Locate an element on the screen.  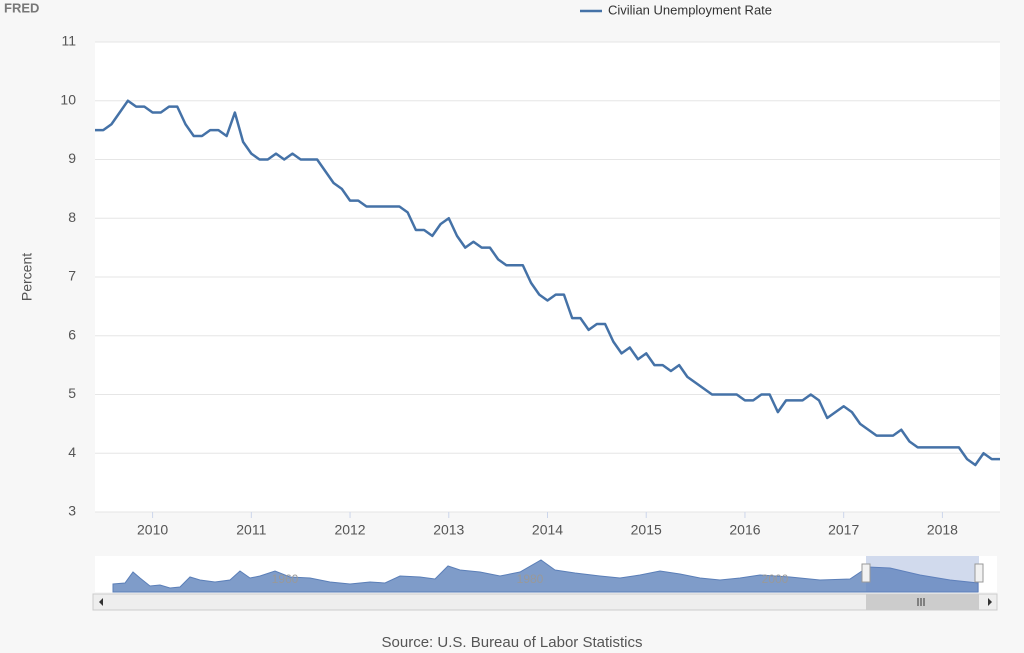
x-tick-label: 2017 is located at coordinates (843, 530).